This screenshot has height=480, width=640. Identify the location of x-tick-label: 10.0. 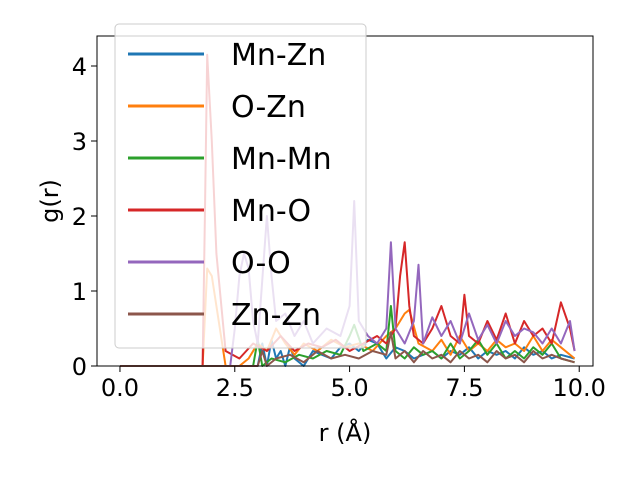
(579, 388).